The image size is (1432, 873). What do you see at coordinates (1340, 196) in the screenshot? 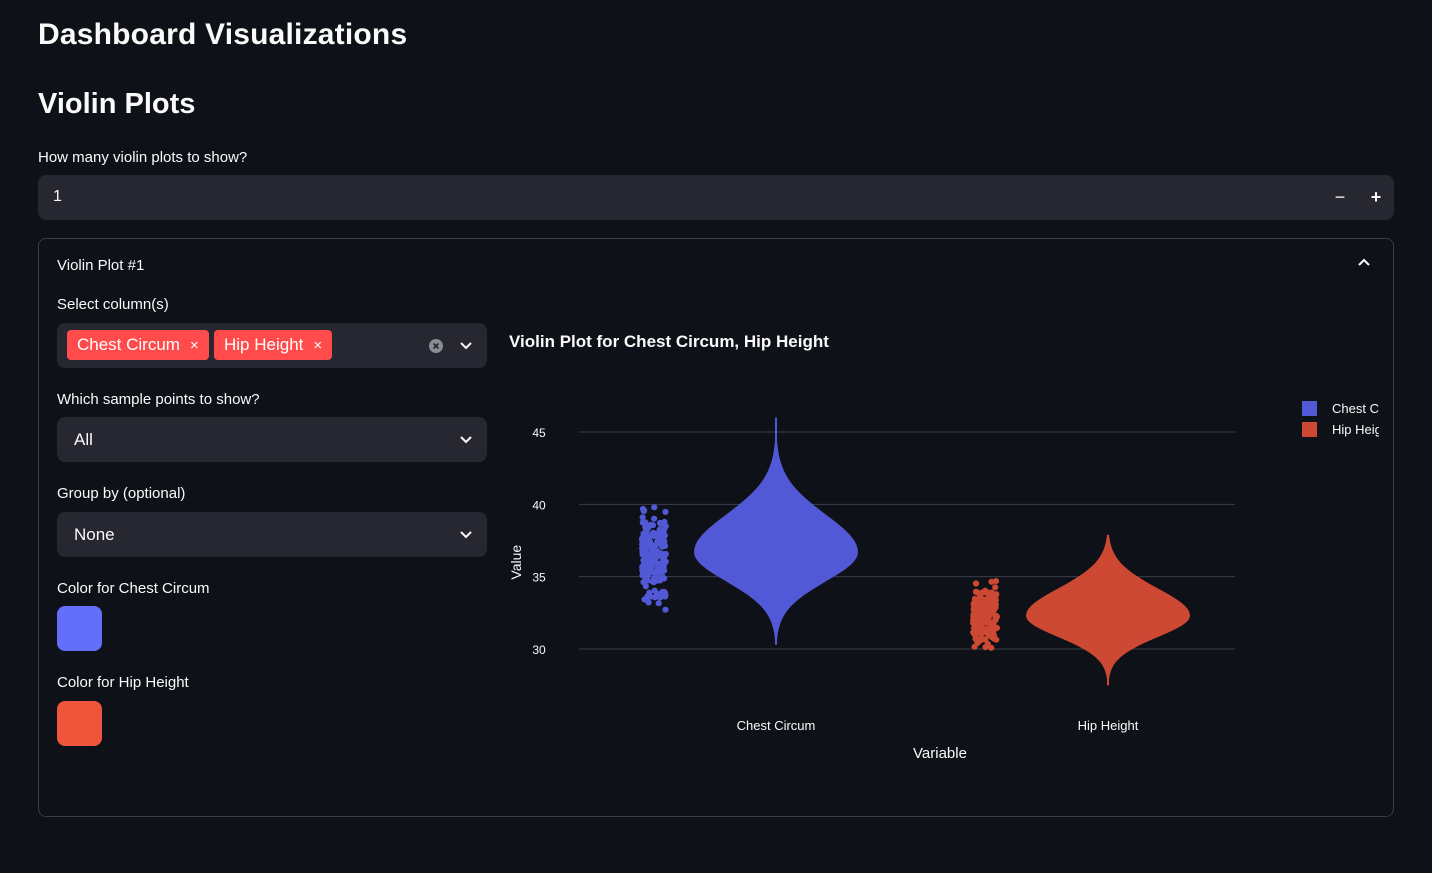
I see `decrement-button: −` at bounding box center [1340, 196].